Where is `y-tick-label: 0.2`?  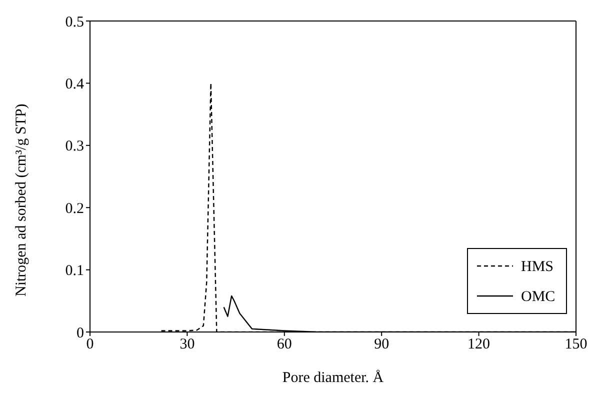 y-tick-label: 0.2 is located at coordinates (74, 208).